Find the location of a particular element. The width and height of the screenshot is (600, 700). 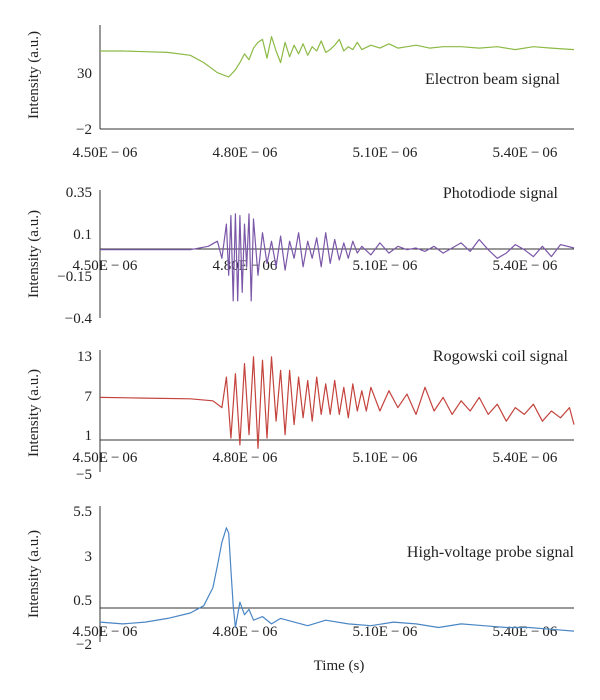

panel-2-xtick-1: 4.80E − 06 is located at coordinates (245, 458).